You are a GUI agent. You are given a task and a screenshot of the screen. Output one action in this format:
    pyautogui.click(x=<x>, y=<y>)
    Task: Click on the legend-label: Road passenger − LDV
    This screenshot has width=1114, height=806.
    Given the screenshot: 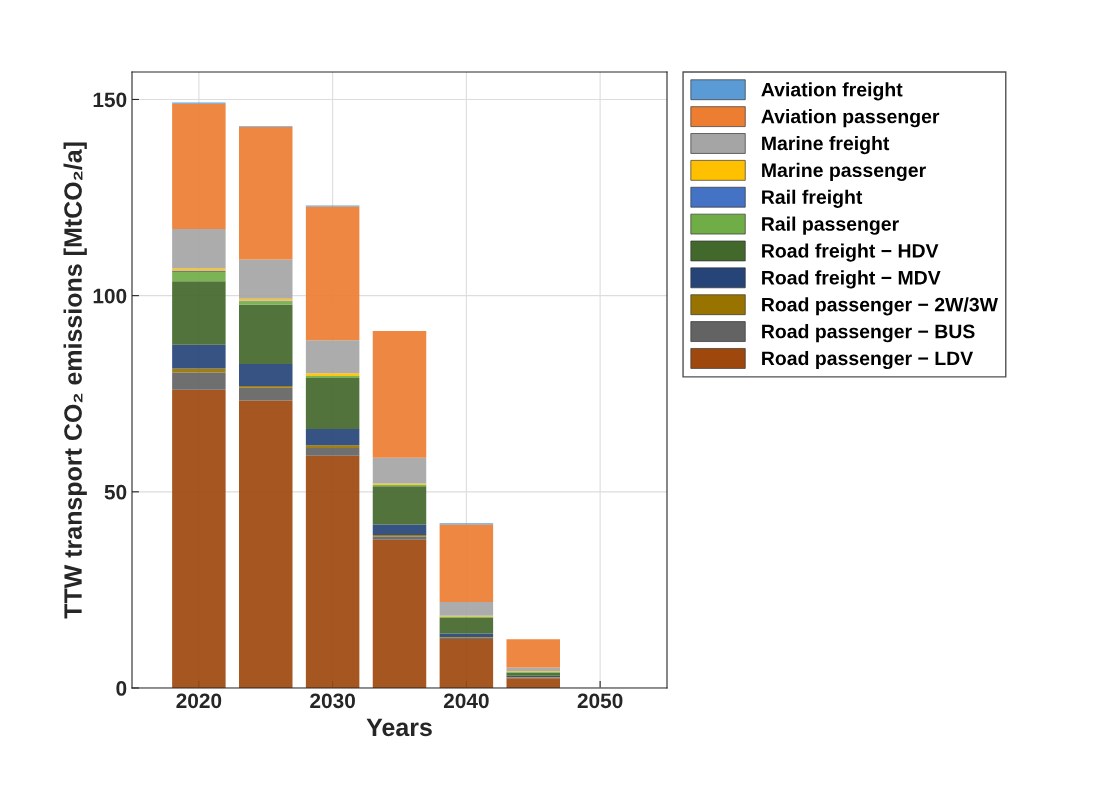 What is the action you would take?
    pyautogui.click(x=868, y=360)
    